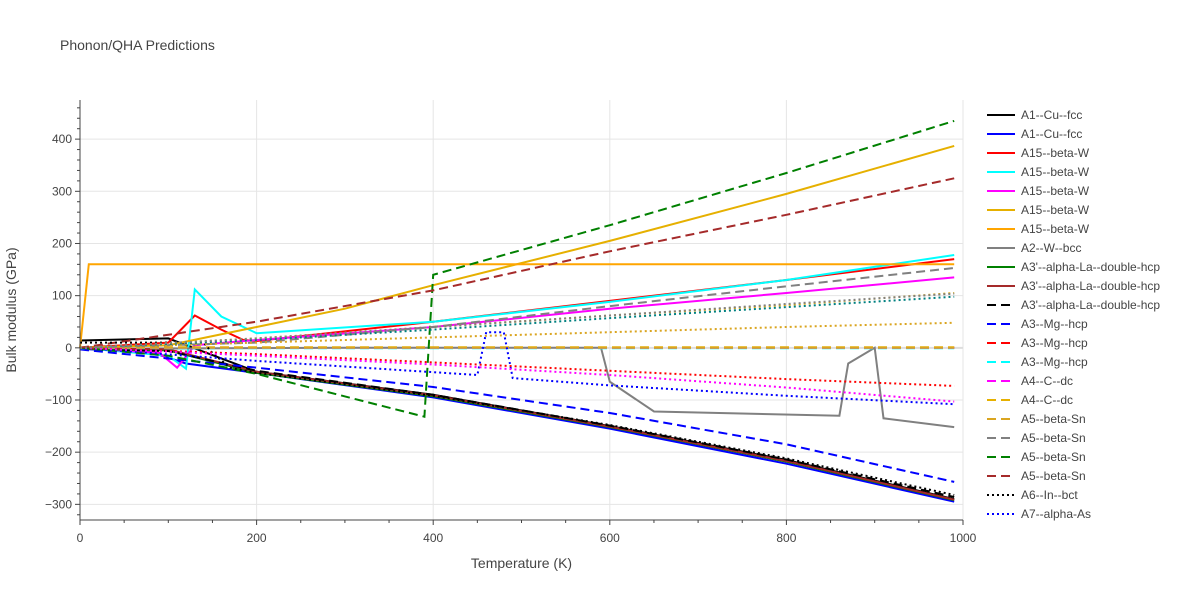 The image size is (1200, 600). Describe the element at coordinates (11, 309) in the screenshot. I see `y-axis-title: Bulk modulus (GPa)` at that location.